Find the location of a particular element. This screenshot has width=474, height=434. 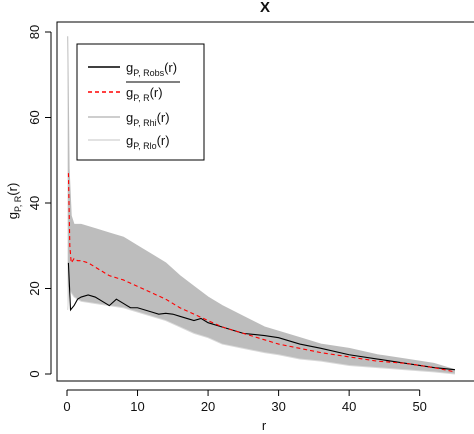

svg-text: gP, R(r) is located at coordinates (14, 201).